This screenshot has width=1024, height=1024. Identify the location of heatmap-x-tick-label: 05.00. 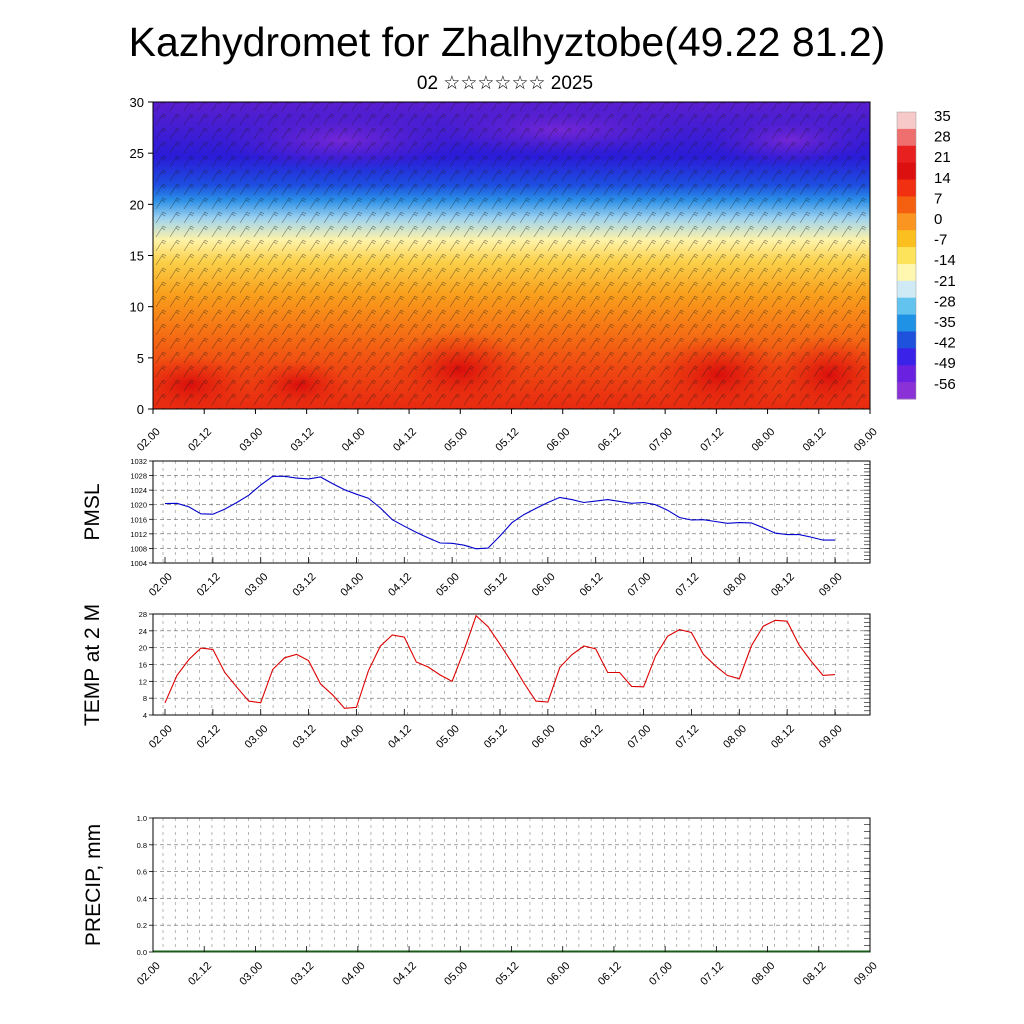
(456, 440).